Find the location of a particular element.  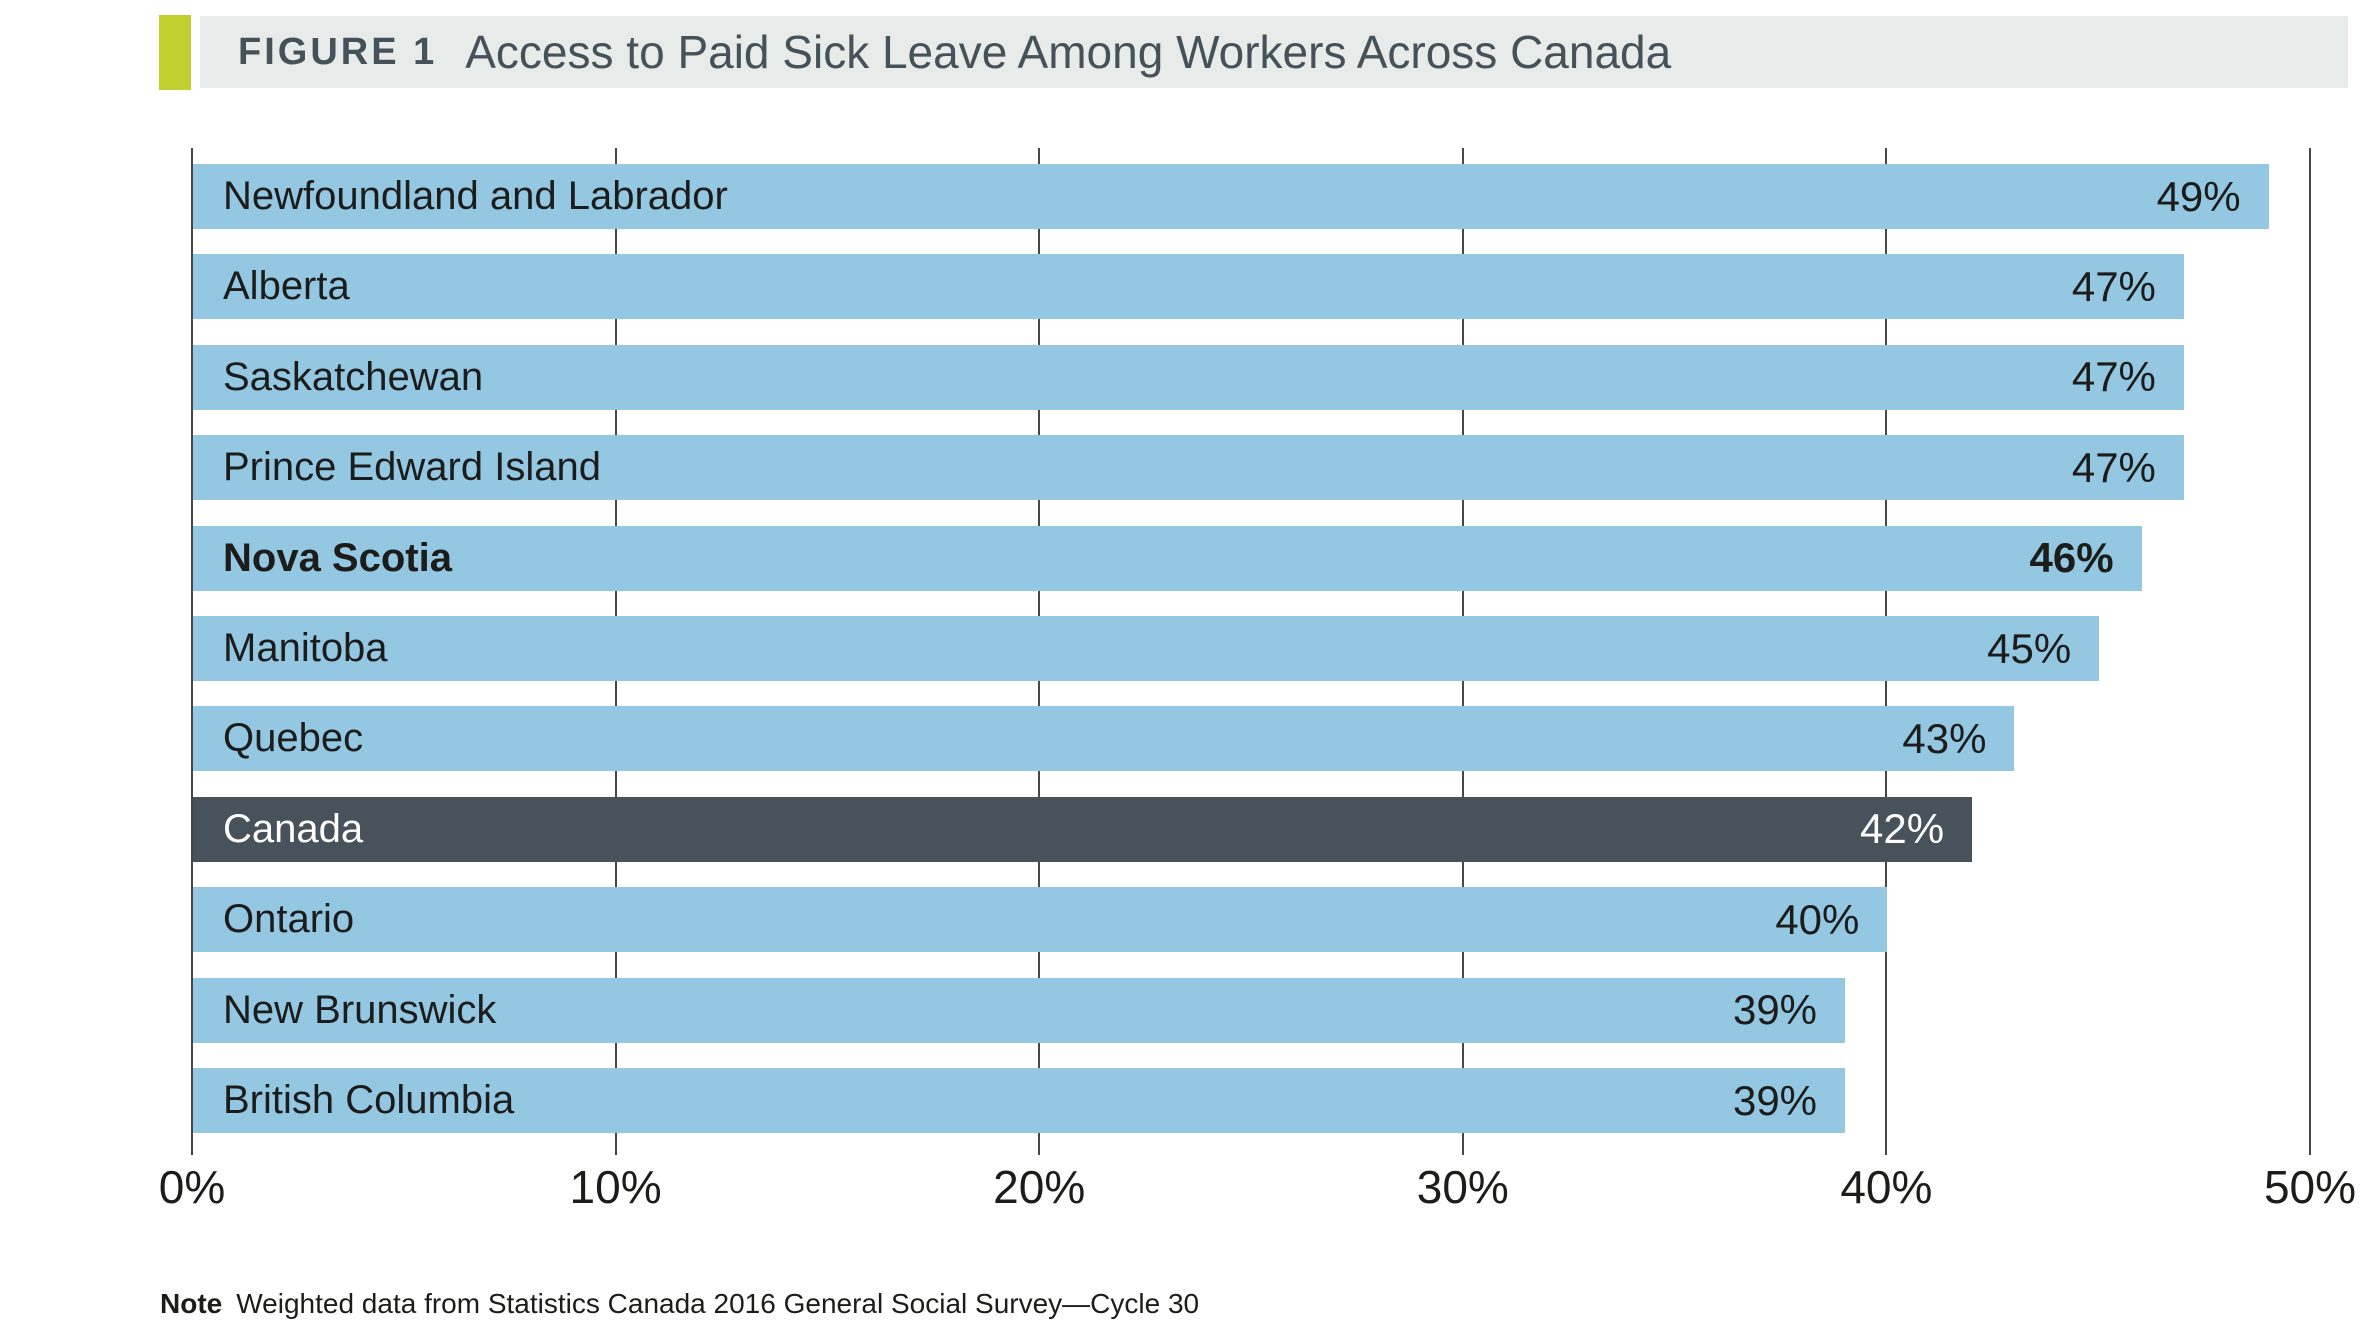

bar-row: New Brunswick 39% is located at coordinates (1019, 1010).